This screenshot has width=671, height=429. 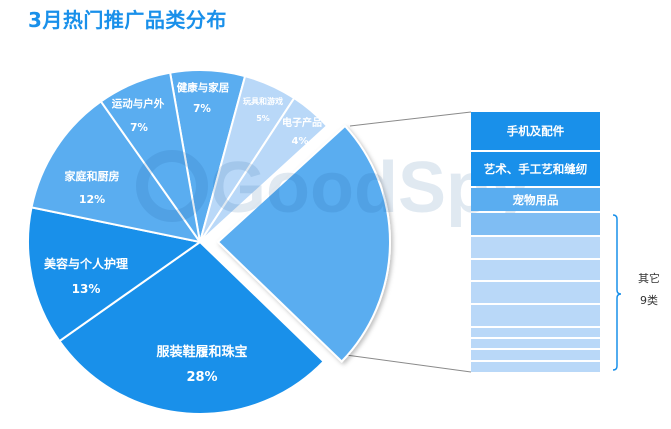 What do you see at coordinates (150, 157) in the screenshot?
I see `slice-sports-outdoors` at bounding box center [150, 157].